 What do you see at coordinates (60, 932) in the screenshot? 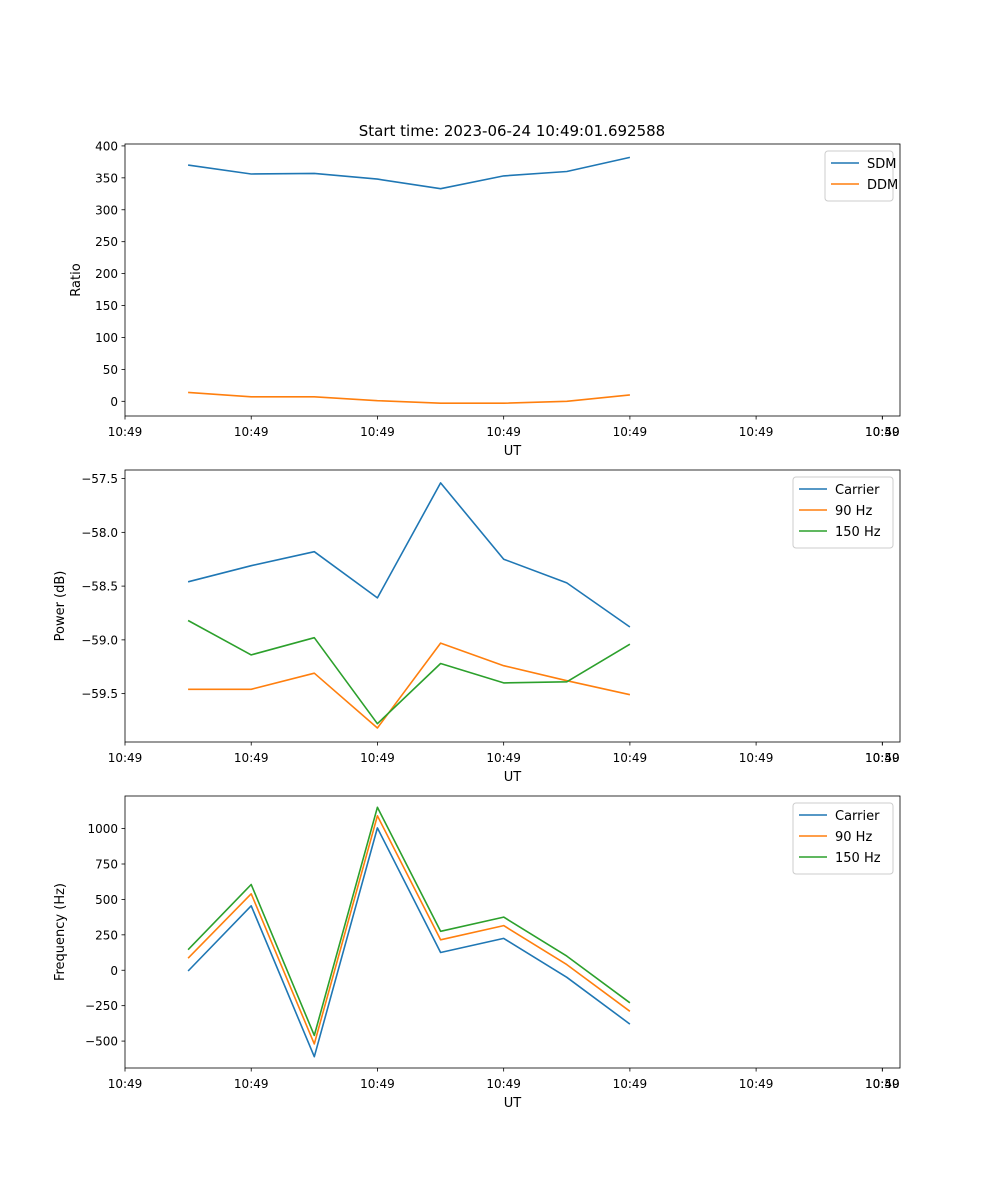
I see `y-axis-label: Frequency (Hz)` at bounding box center [60, 932].